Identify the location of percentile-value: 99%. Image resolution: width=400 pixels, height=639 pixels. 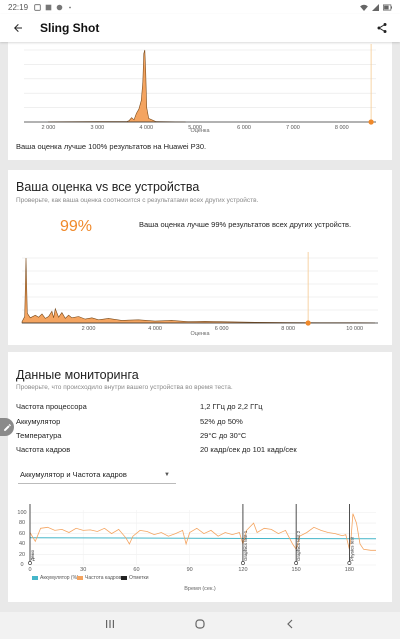
(76, 226).